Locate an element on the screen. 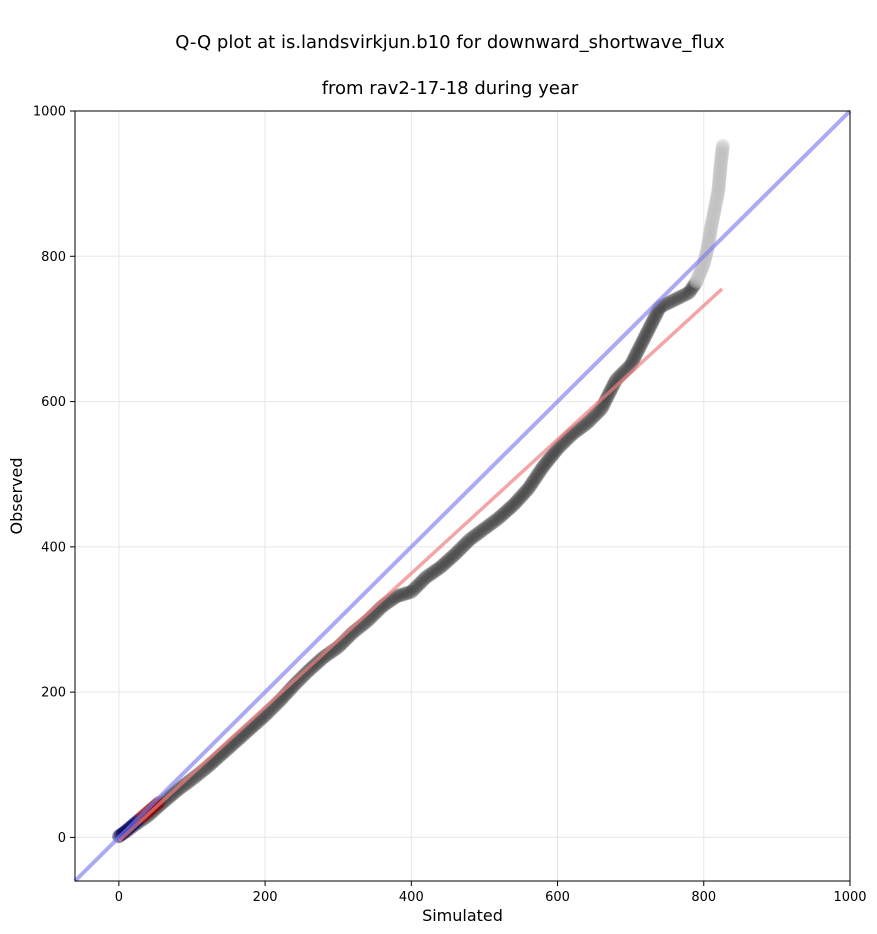 This screenshot has height=934, width=877. y-tick-label: 600 is located at coordinates (53, 402).